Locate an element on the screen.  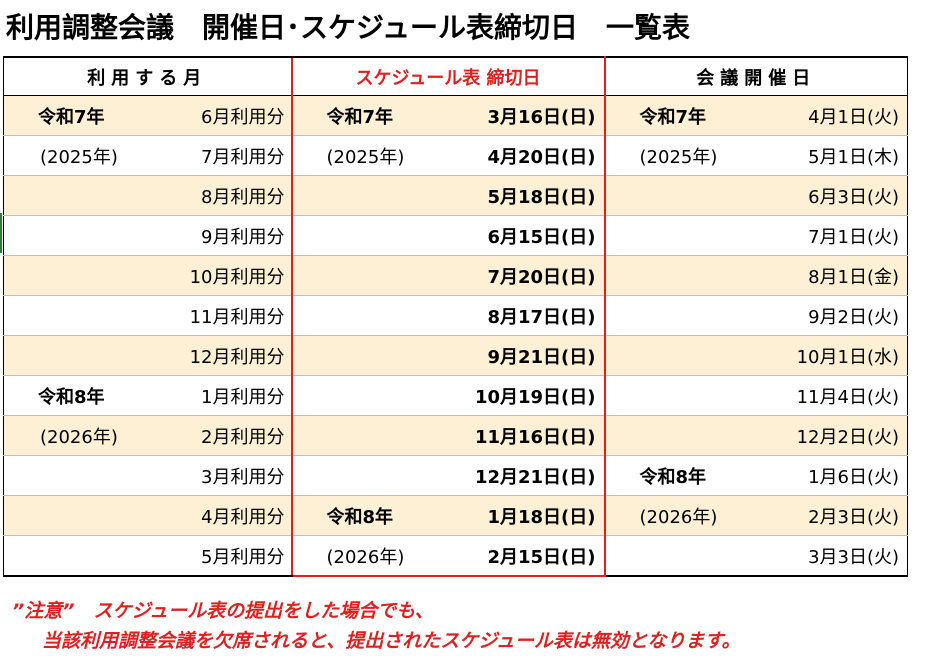
deadline-era-cell: (2025年) is located at coordinates (363, 155).